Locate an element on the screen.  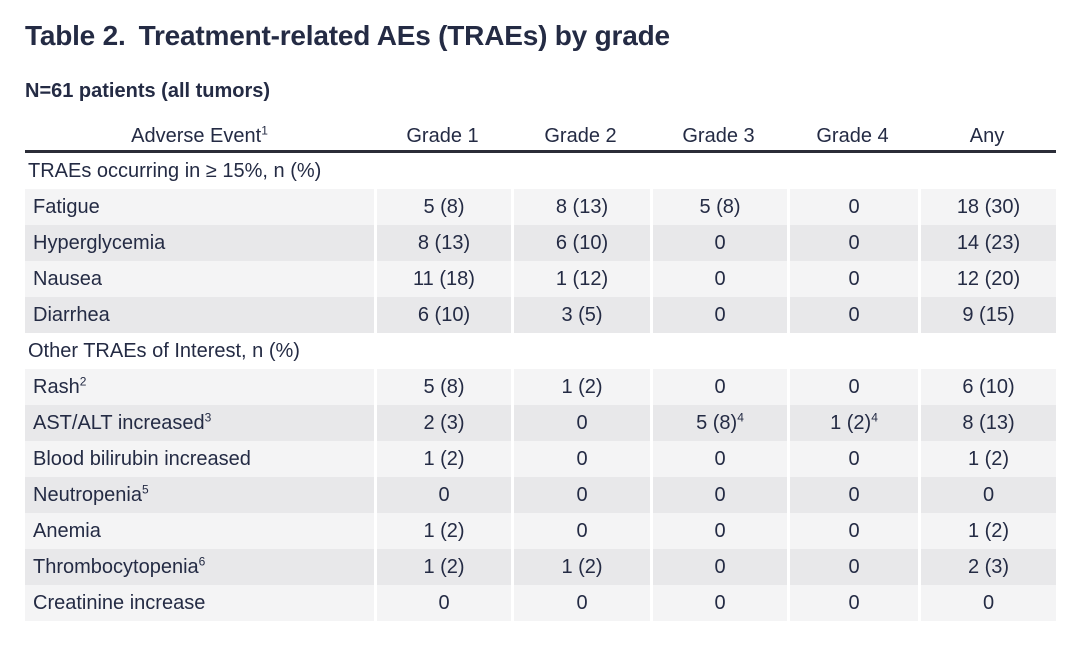
table-row: Neutropenia5 0 0 0 0 0 is located at coordinates (540, 495).